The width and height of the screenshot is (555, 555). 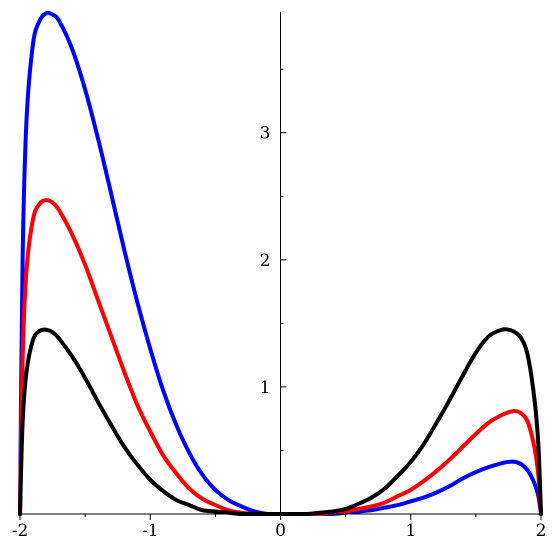 What do you see at coordinates (280, 531) in the screenshot?
I see `x-tick-label: 0` at bounding box center [280, 531].